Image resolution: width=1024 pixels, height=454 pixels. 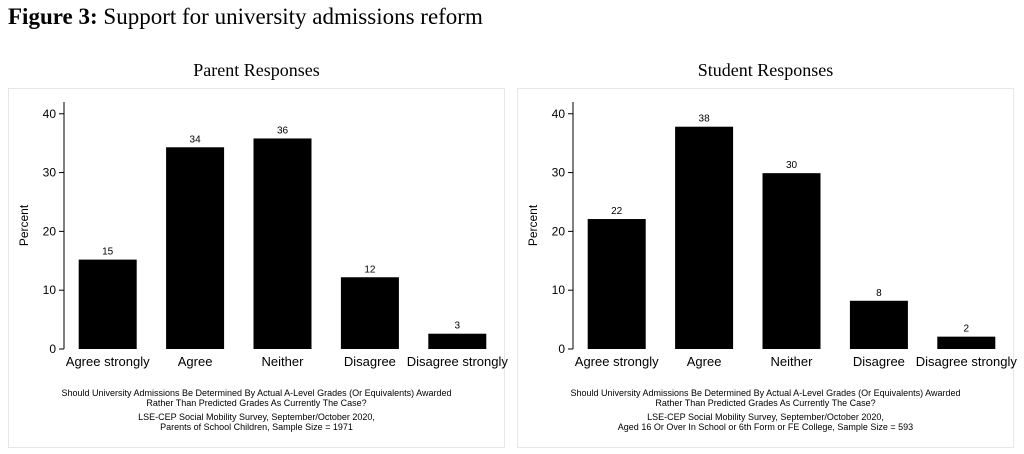 I want to click on bar-value-label: 36, so click(x=283, y=130).